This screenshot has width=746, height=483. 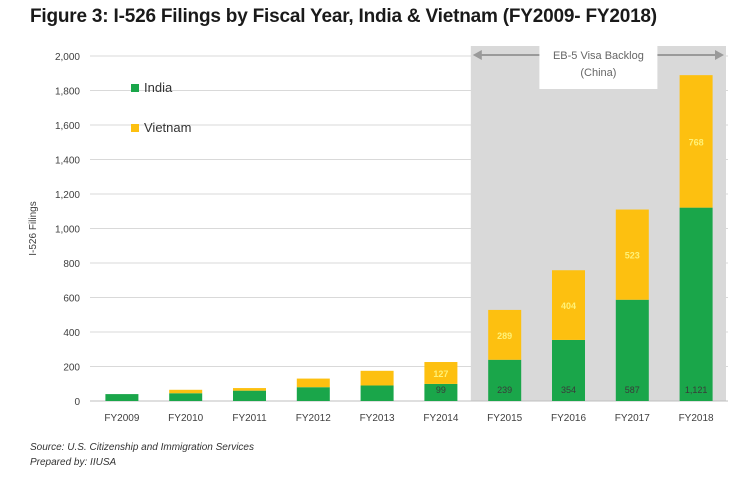 What do you see at coordinates (249, 389) in the screenshot?
I see `bar-vietnam-fy2011` at bounding box center [249, 389].